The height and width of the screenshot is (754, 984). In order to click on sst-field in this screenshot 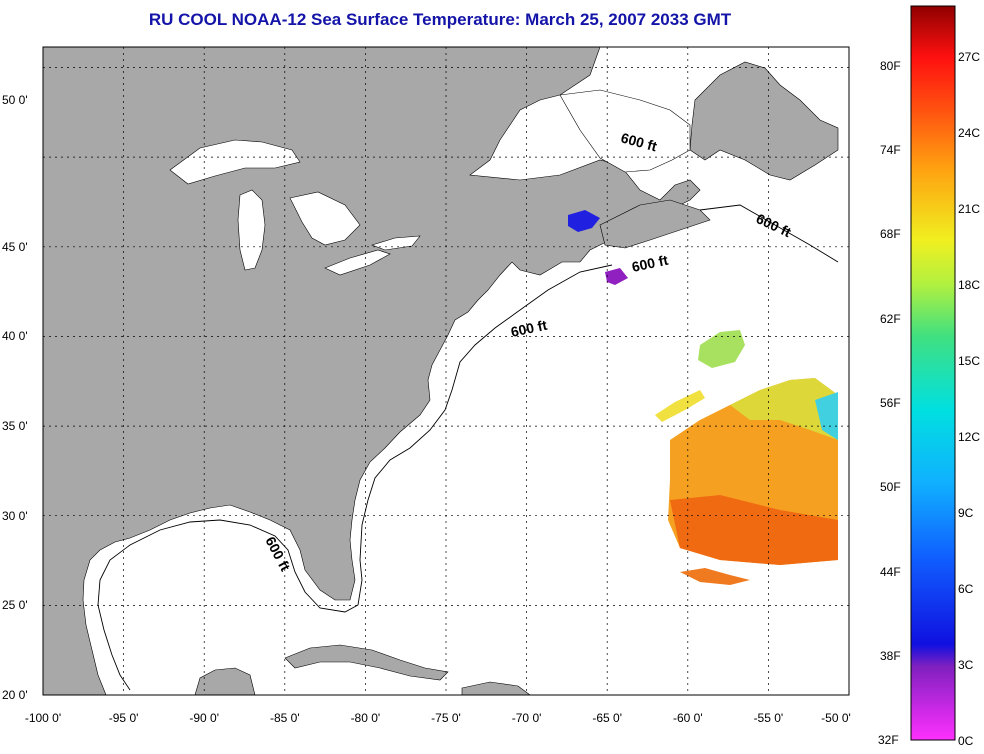, I will do `click(703, 397)`.